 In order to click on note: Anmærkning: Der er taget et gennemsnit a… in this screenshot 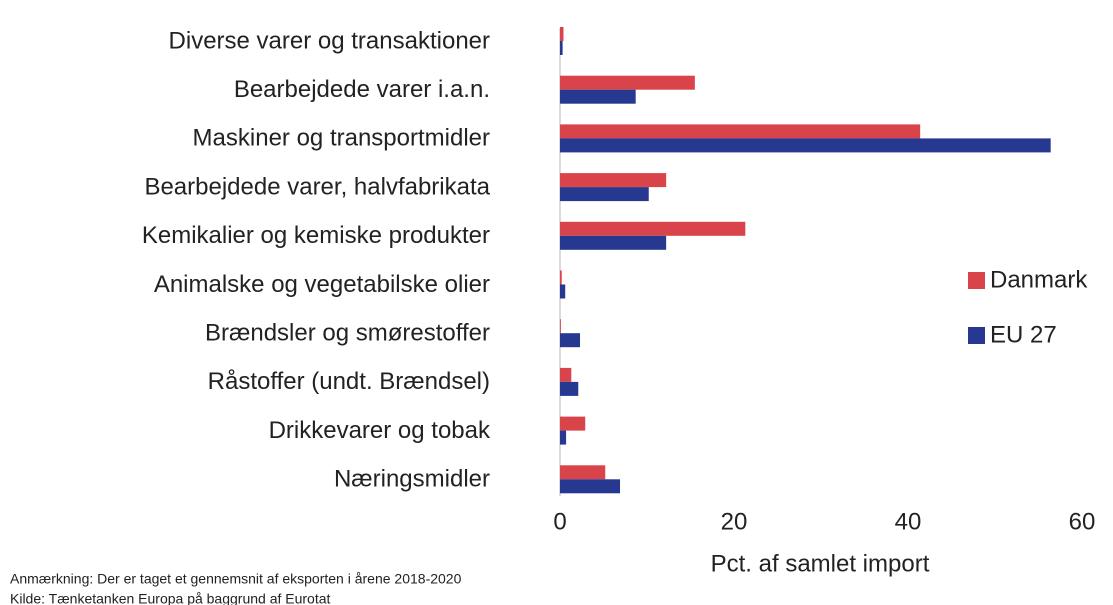, I will do `click(236, 579)`.